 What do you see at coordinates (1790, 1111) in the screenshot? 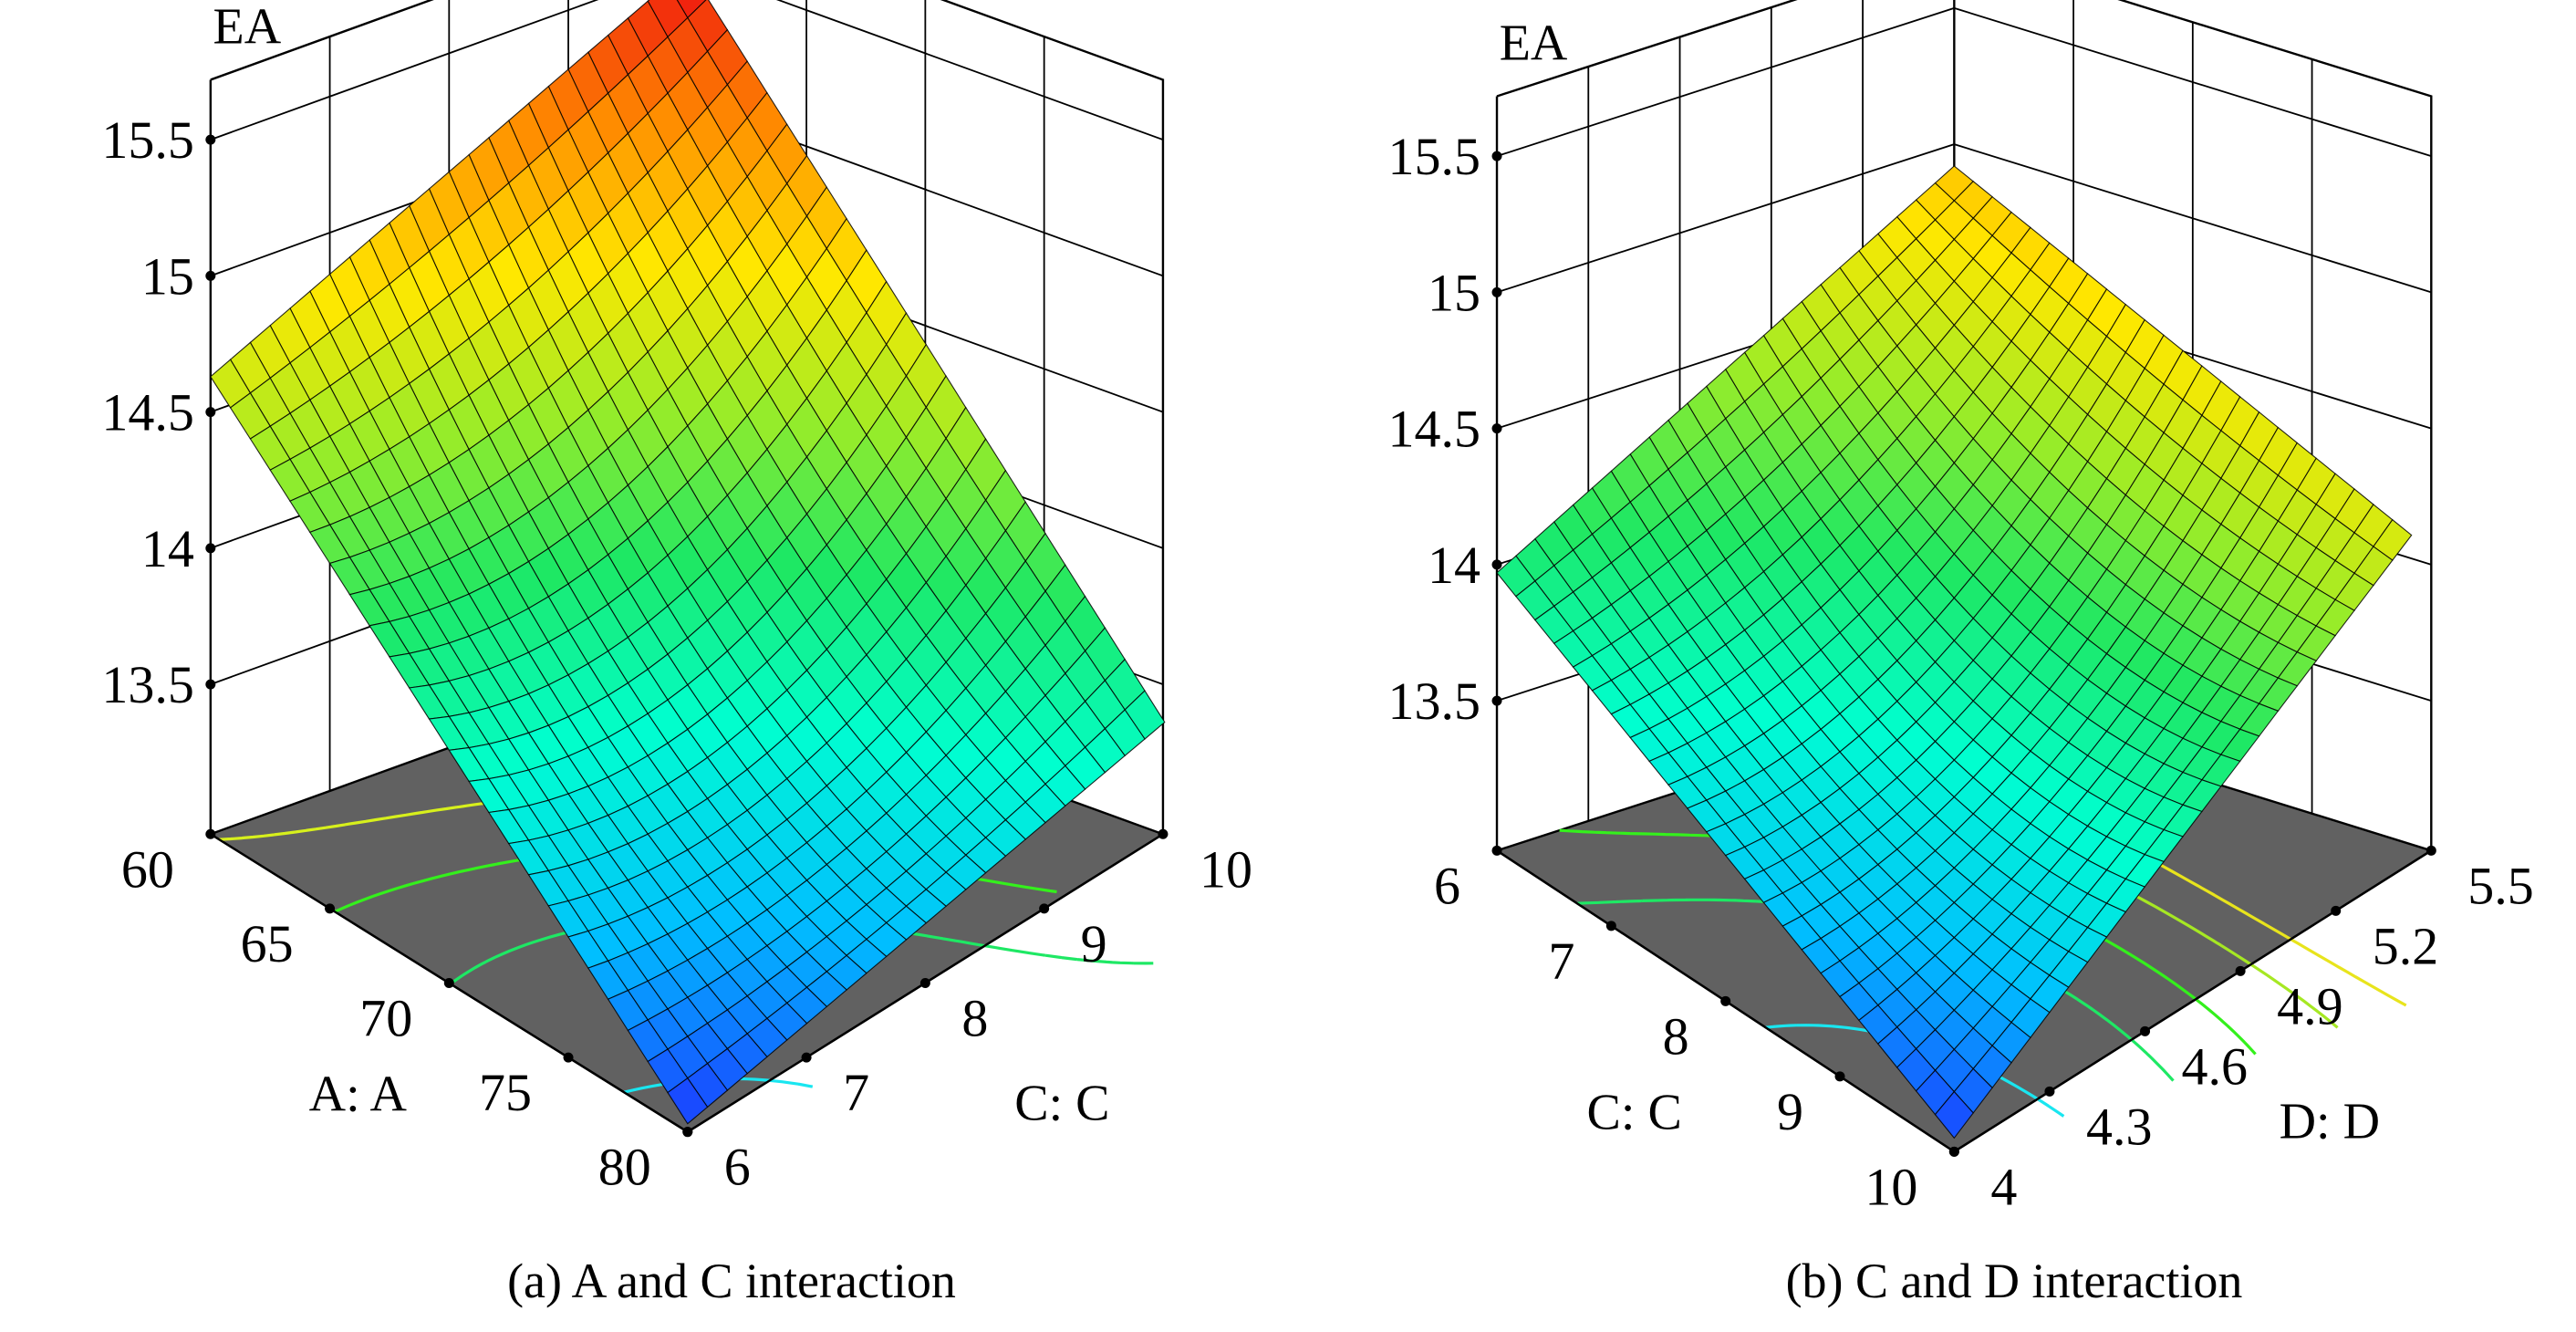
I see `x-tick-label: 9` at bounding box center [1790, 1111].